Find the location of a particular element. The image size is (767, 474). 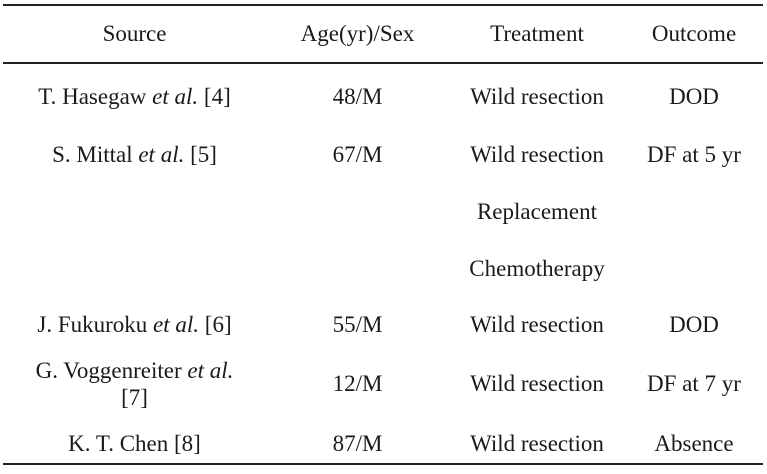

cell-treatment: Replacement is located at coordinates (537, 211).